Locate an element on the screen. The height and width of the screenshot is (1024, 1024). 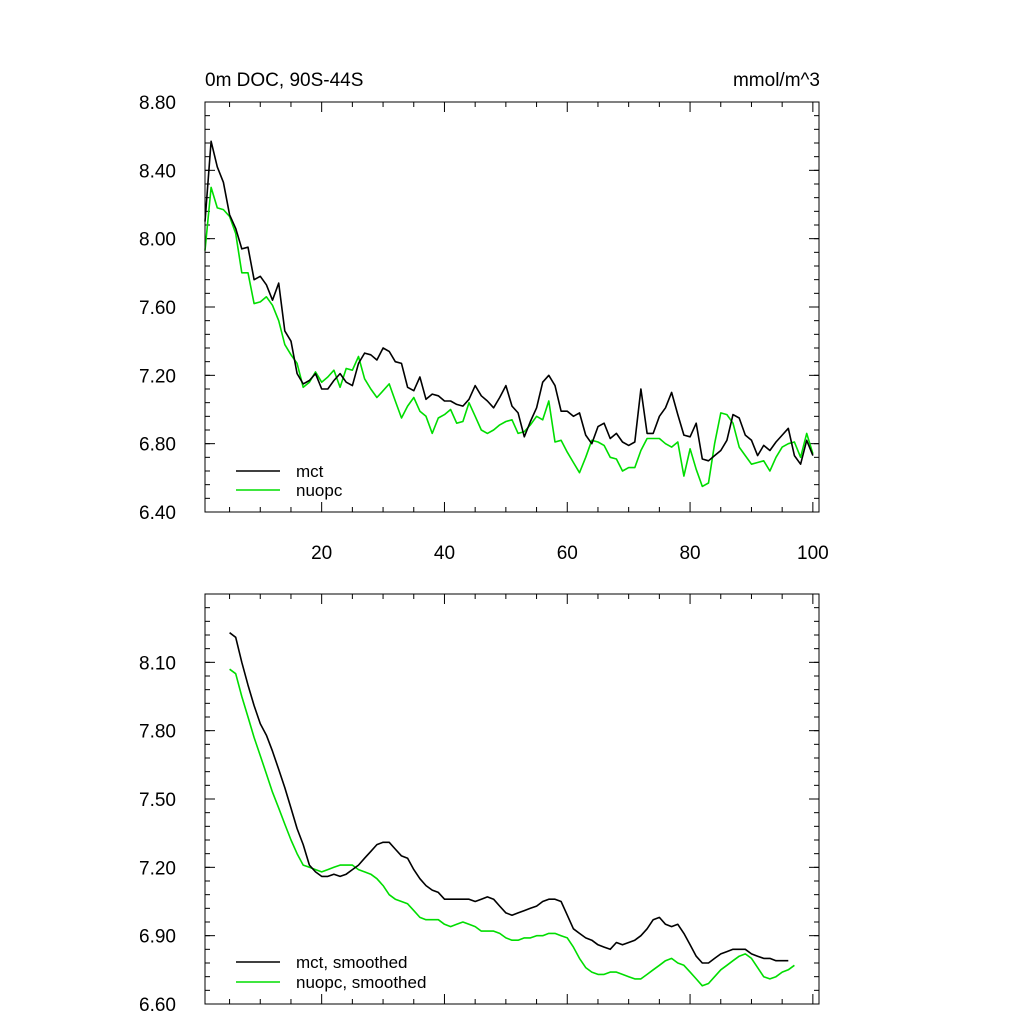
top-y-tick-label: 6.40 is located at coordinates (157, 513).